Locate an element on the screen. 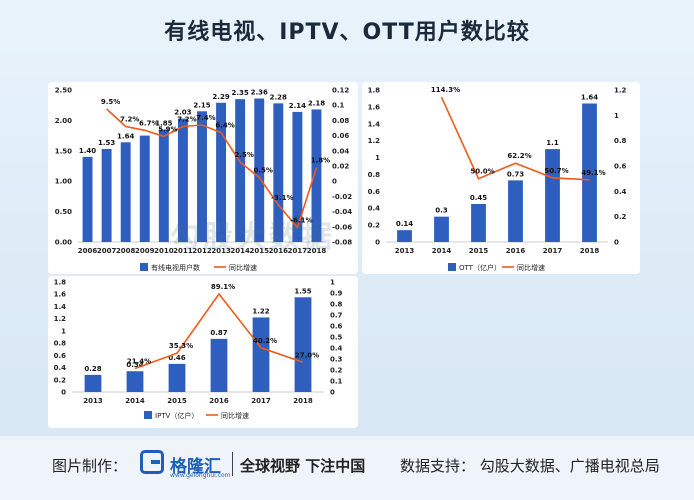 The image size is (694, 500). iptv-y-tick-label: 0.6 is located at coordinates (60, 356).